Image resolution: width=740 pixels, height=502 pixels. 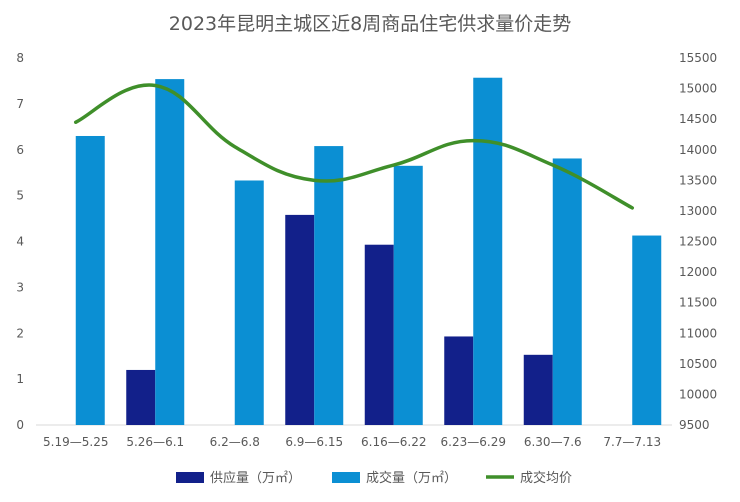 What do you see at coordinates (473, 442) in the screenshot?
I see `x-tick-label: 6.23—6.29` at bounding box center [473, 442].